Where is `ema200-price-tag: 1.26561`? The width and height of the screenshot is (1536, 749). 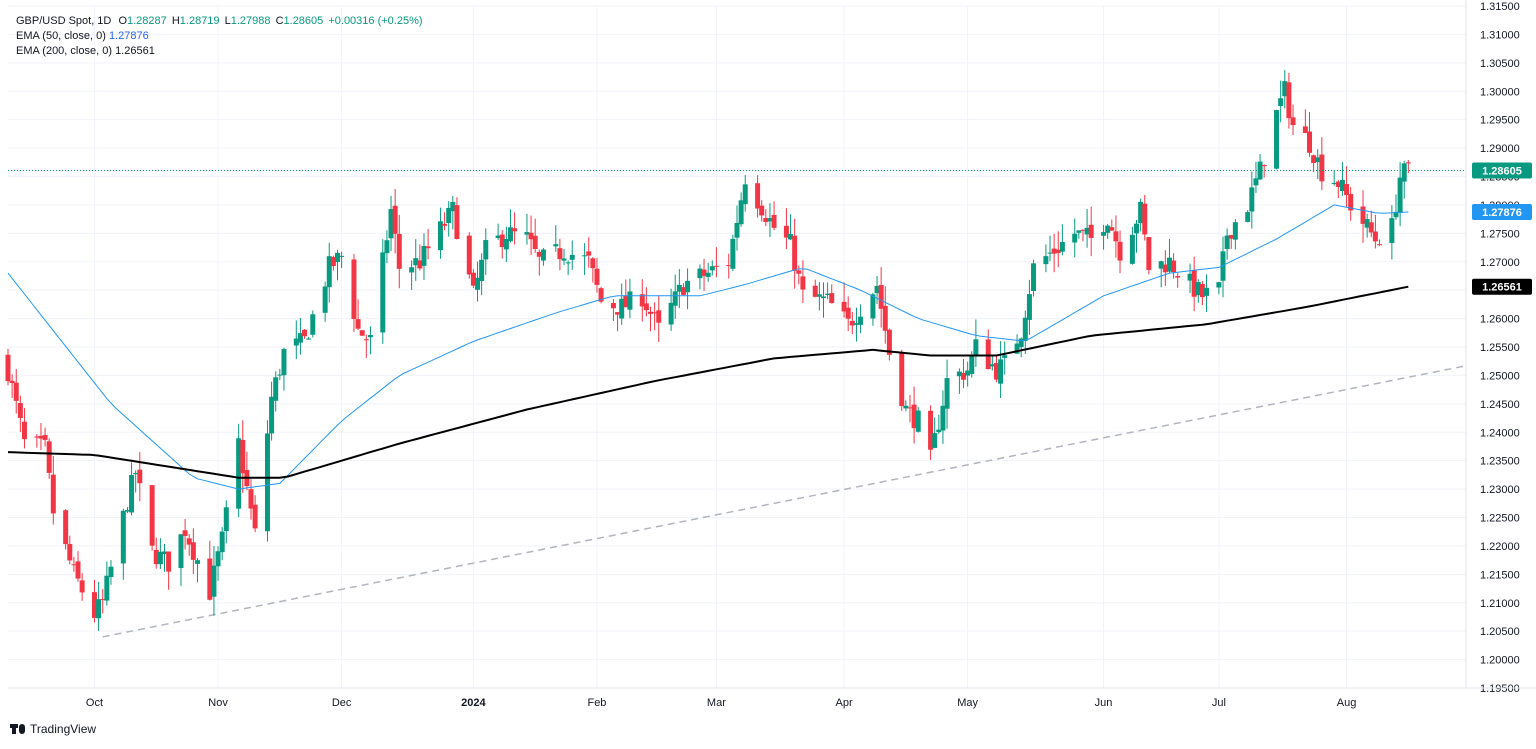 ema200-price-tag: 1.26561 is located at coordinates (1502, 288).